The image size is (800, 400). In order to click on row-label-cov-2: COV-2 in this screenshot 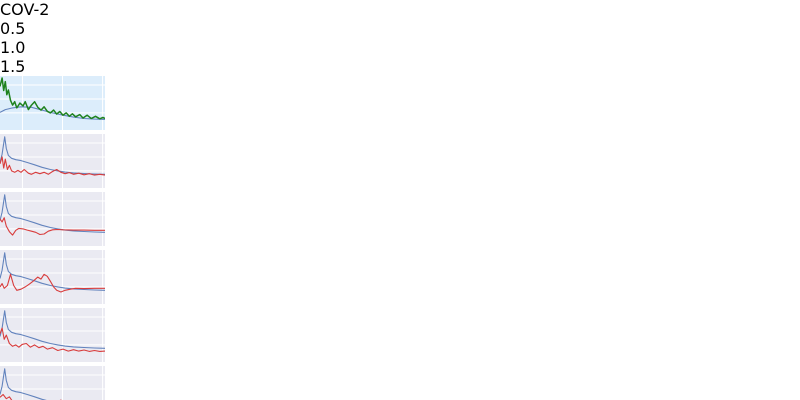, I will do `click(25, 9)`.